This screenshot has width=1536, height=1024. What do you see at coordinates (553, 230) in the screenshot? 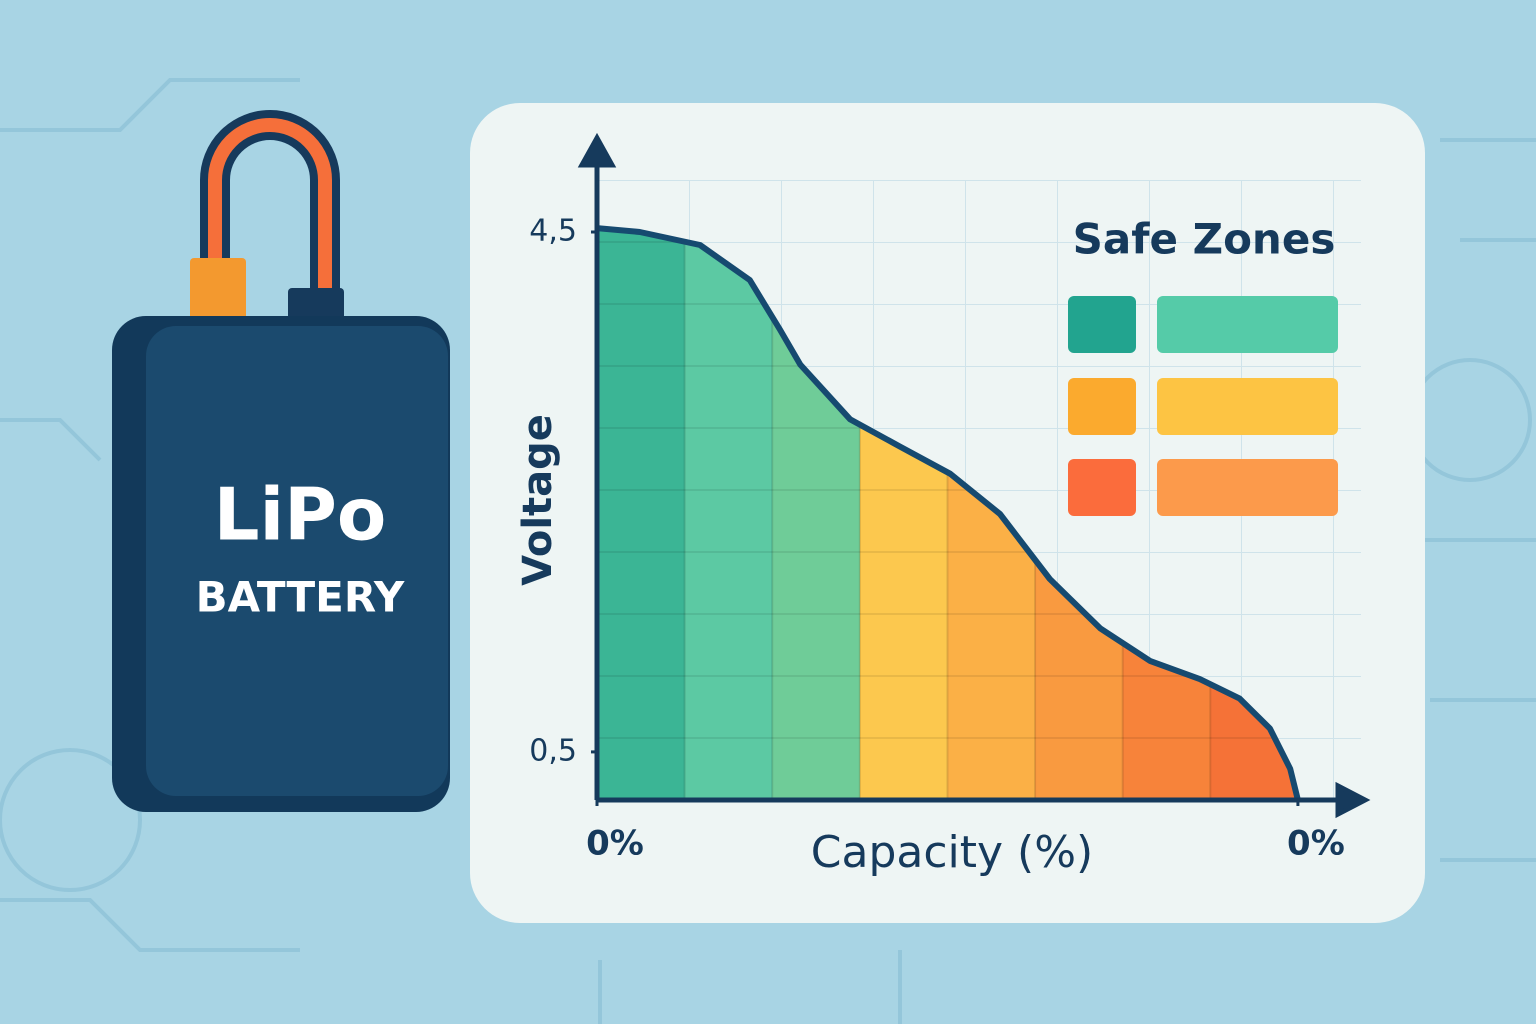
I see `y-tick-label: 4,5` at bounding box center [553, 230].